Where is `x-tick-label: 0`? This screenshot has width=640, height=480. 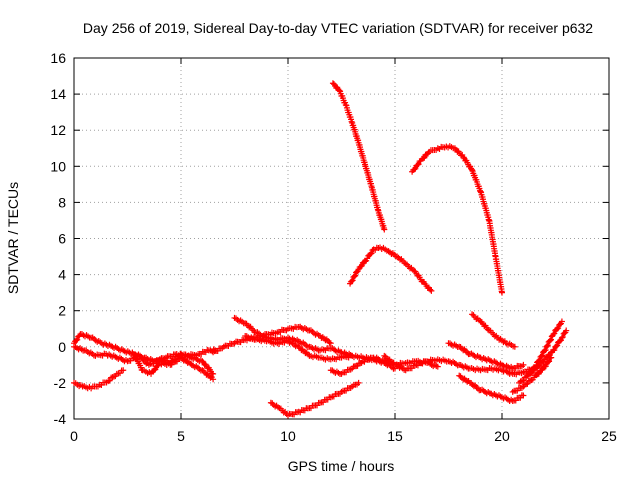
x-tick-label: 0 is located at coordinates (74, 436).